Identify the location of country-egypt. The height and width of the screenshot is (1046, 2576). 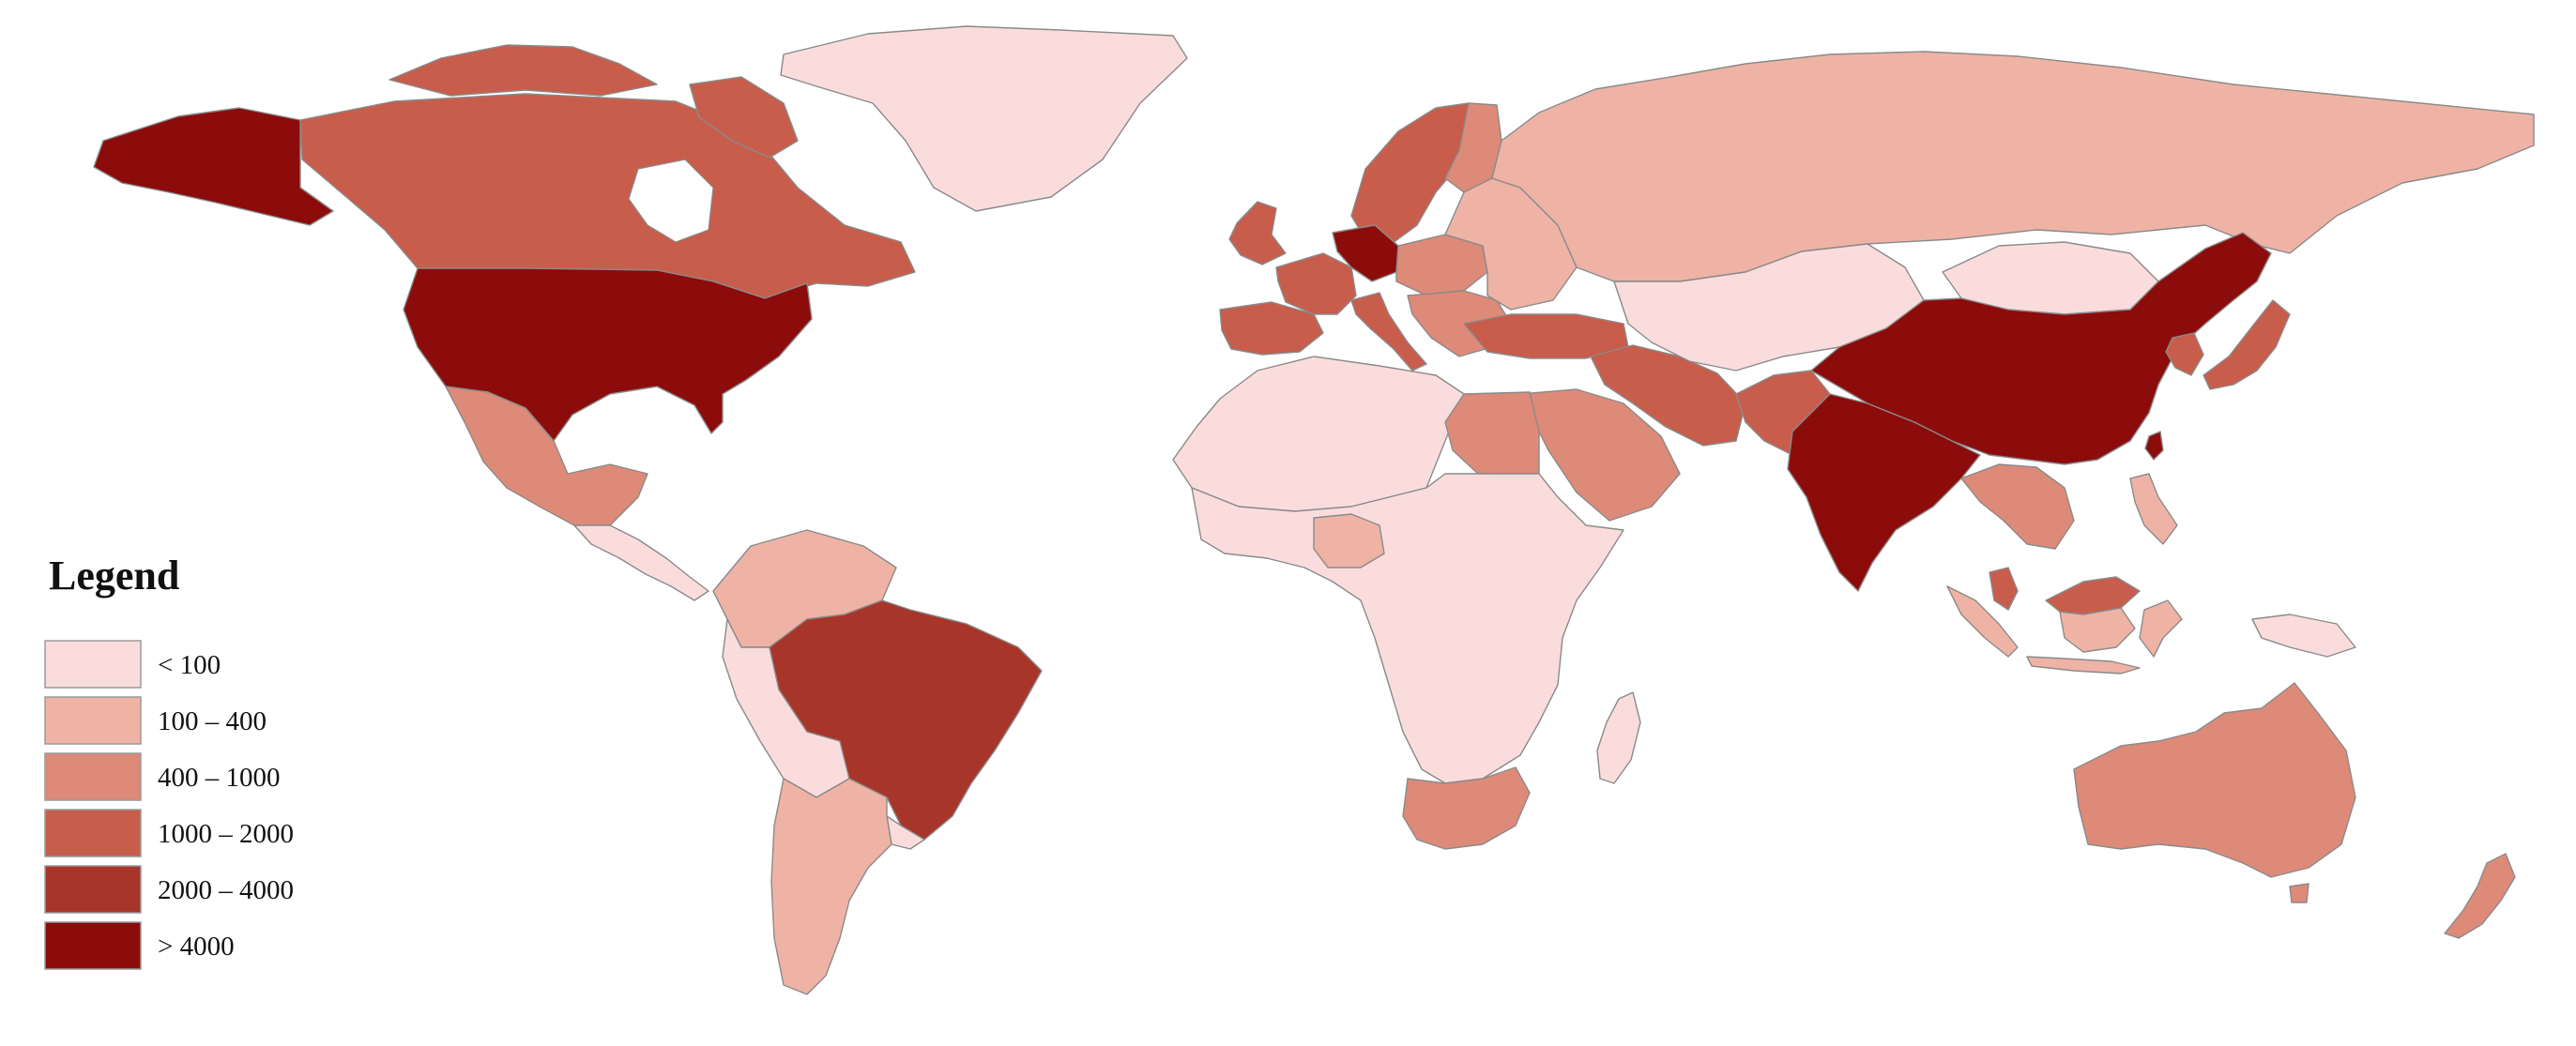
(1492, 433).